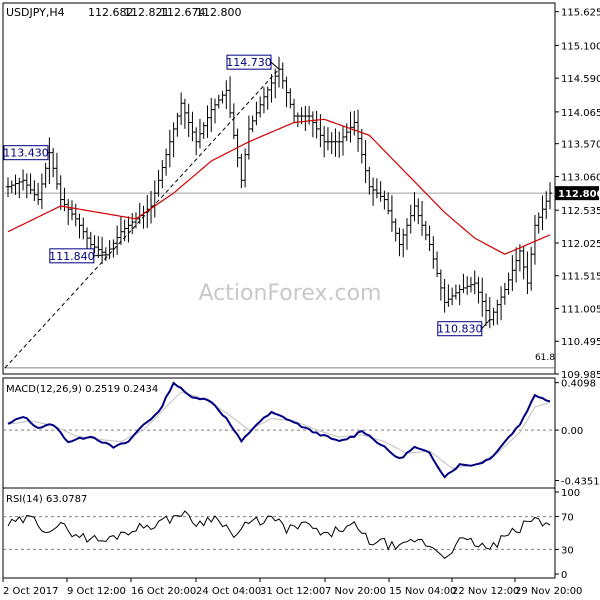  What do you see at coordinates (580, 309) in the screenshot?
I see `price-tick-label: 111.005` at bounding box center [580, 309].